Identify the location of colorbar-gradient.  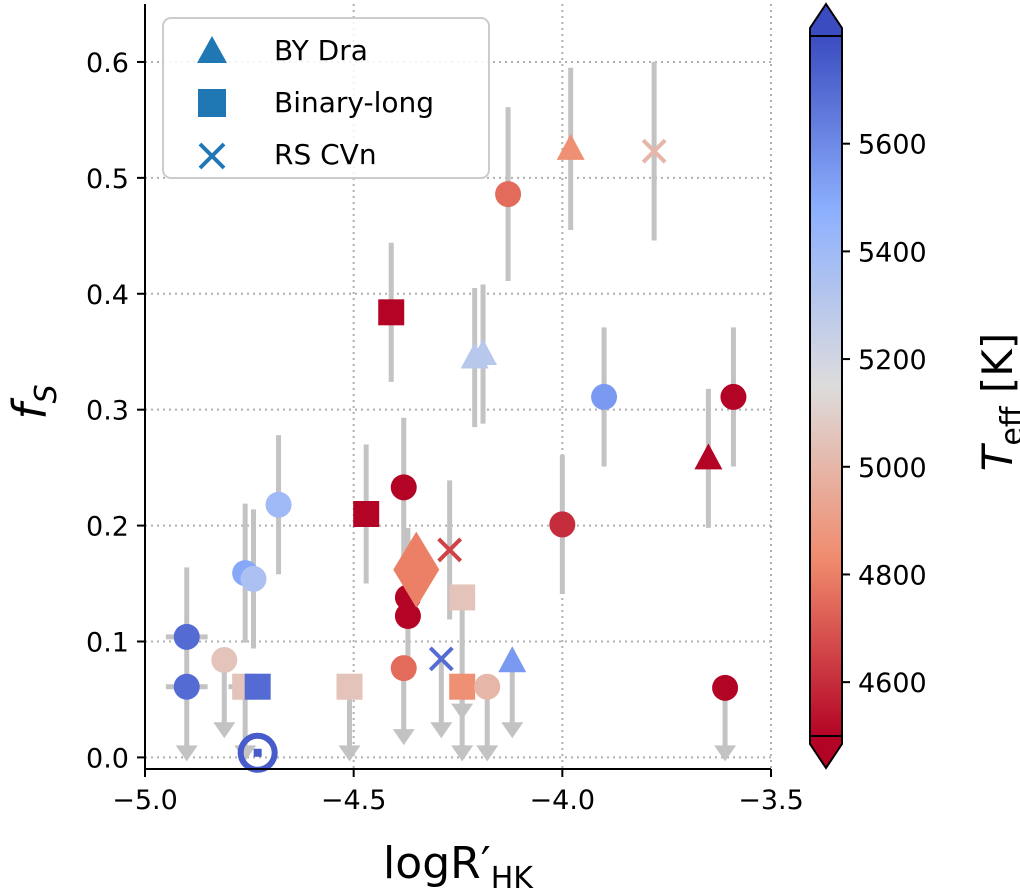
(826, 386).